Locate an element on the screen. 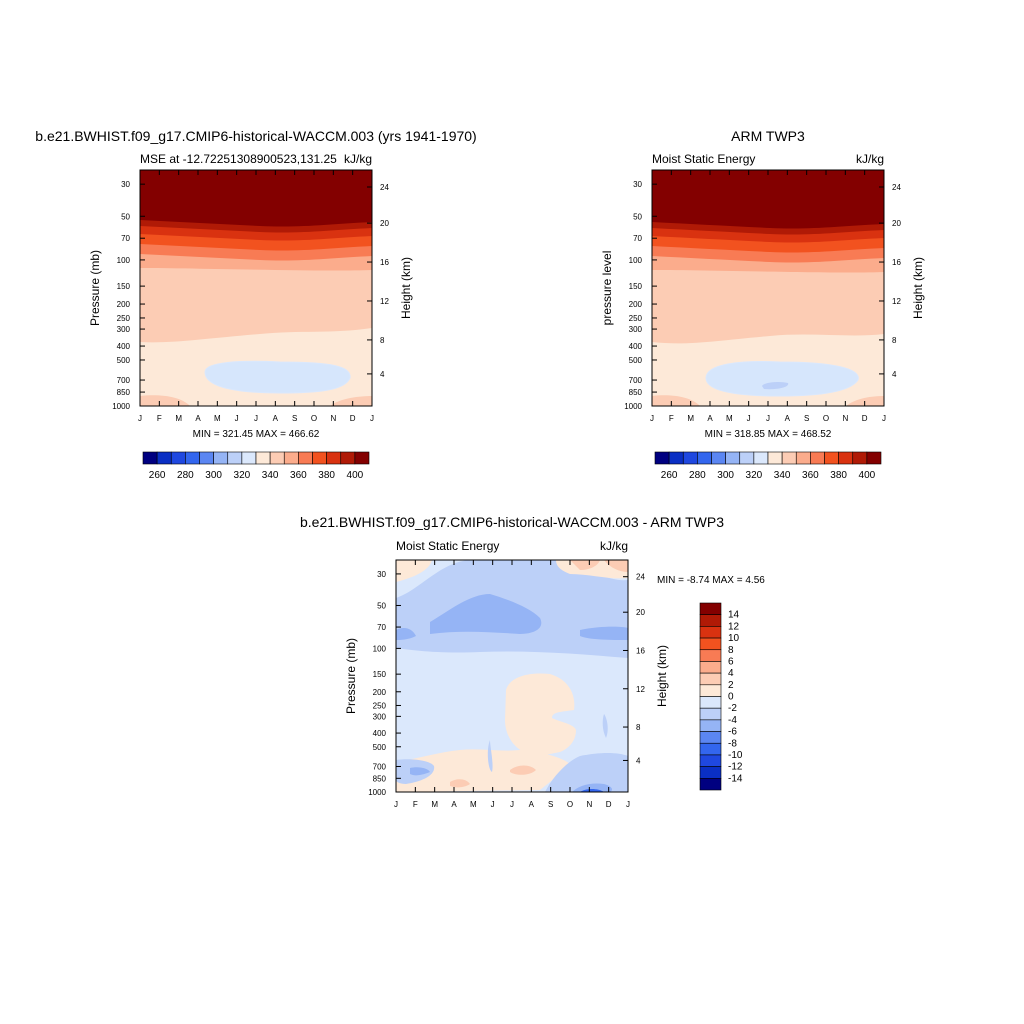  panel-subtitle-left: MSE at -12.72251308900523,131.25 is located at coordinates (238, 159).